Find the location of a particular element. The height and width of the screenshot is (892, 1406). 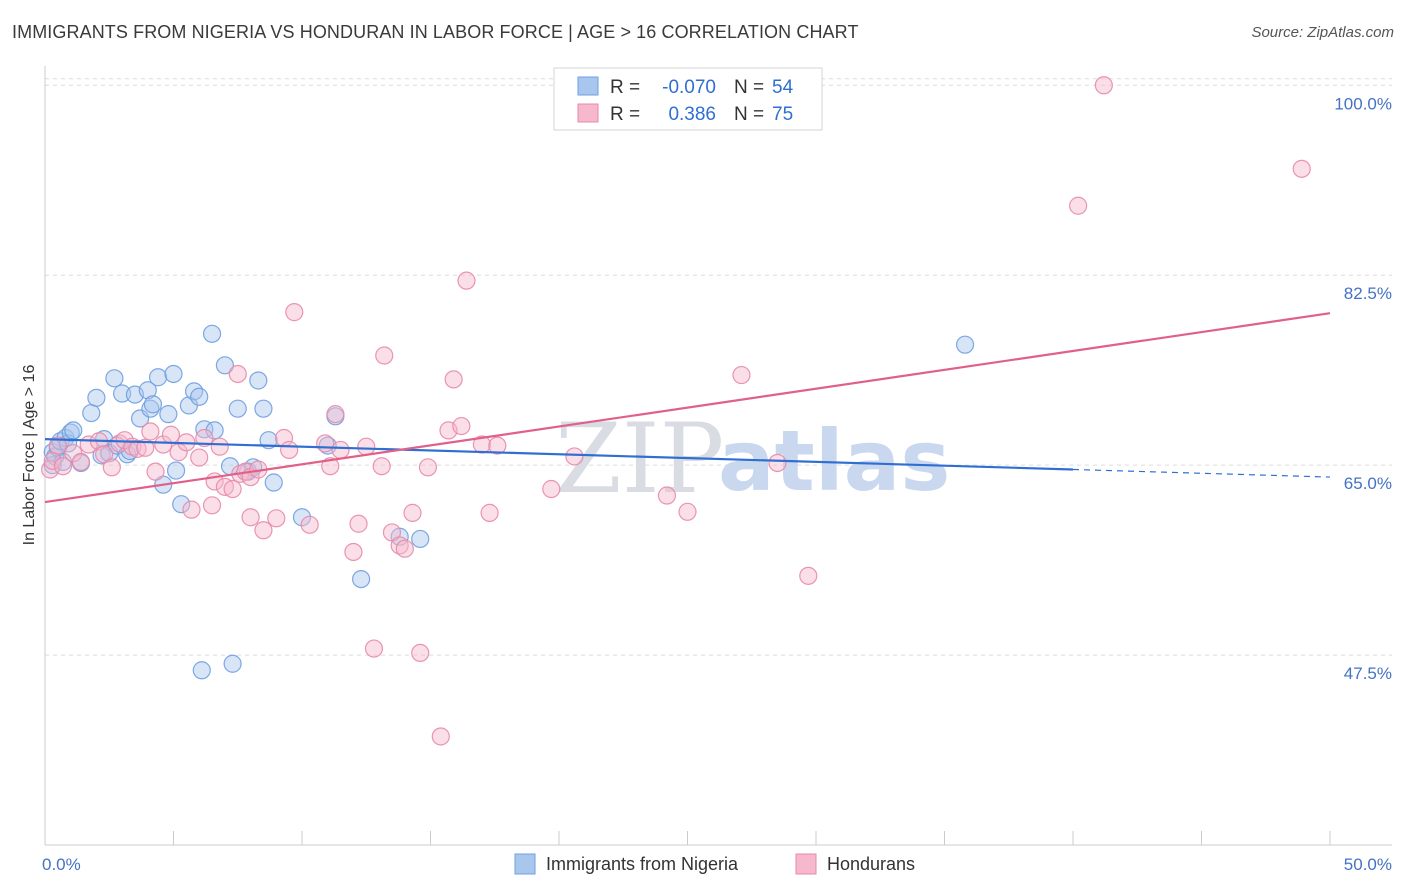

x-tick-labels: 0.0% 50.0% is located at coordinates (717, 864).